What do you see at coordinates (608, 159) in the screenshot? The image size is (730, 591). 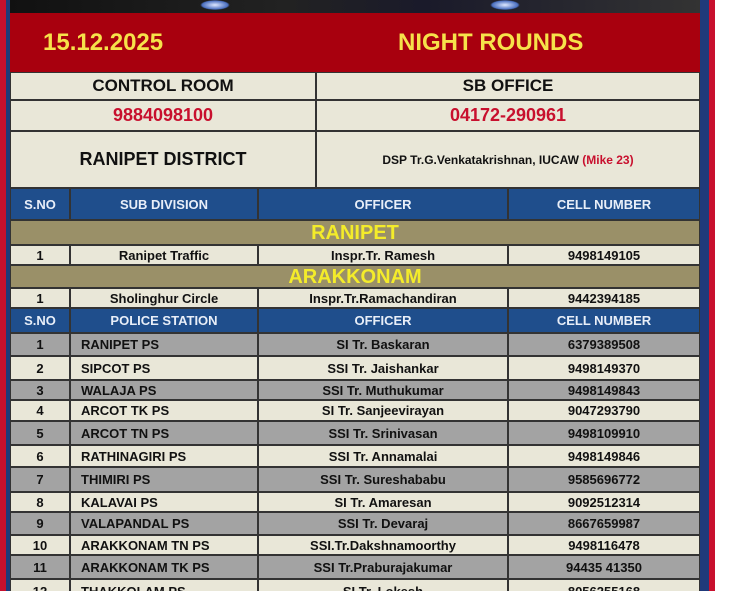 I see `dsp-callsign: (Mike 23)` at bounding box center [608, 159].